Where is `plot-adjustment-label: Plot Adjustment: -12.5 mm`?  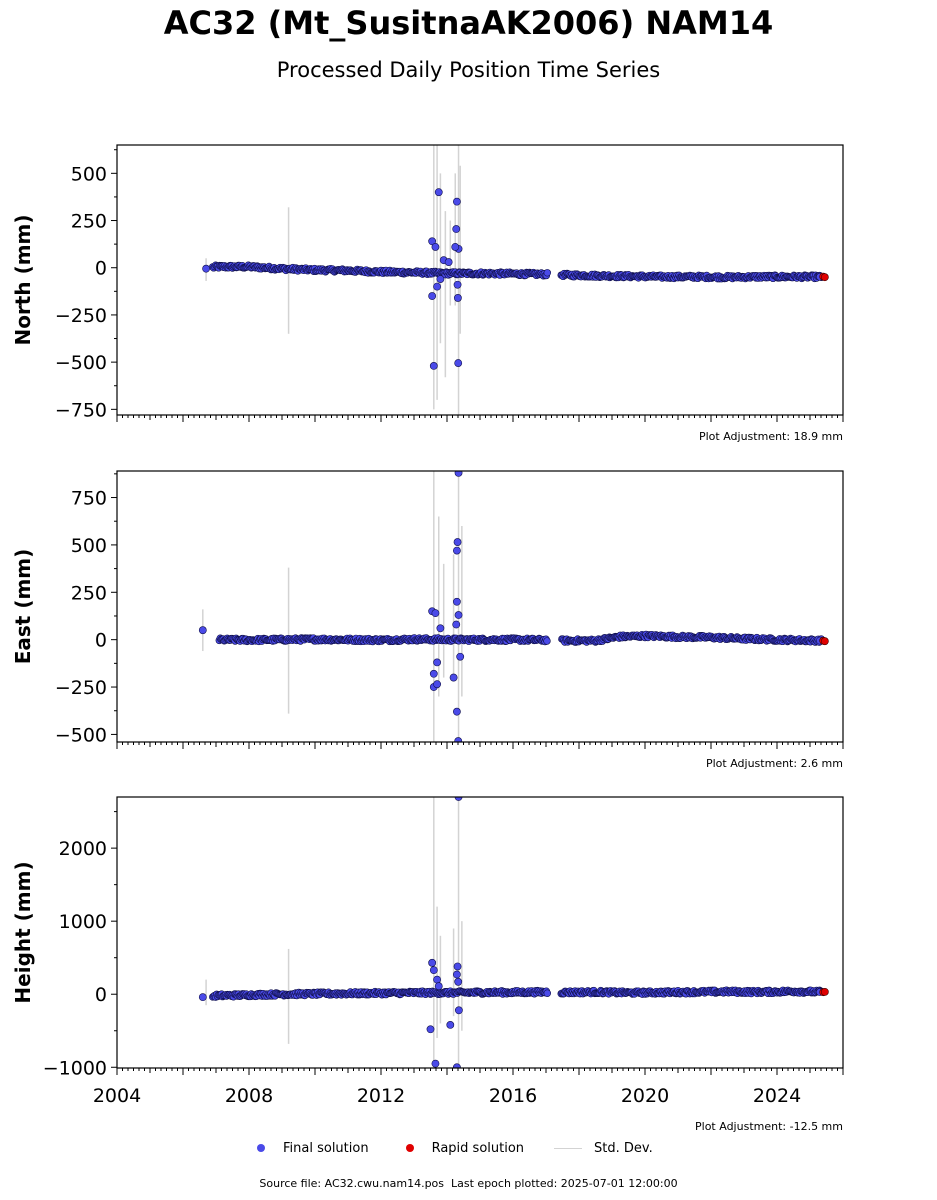 plot-adjustment-label: Plot Adjustment: -12.5 mm is located at coordinates (769, 1126).